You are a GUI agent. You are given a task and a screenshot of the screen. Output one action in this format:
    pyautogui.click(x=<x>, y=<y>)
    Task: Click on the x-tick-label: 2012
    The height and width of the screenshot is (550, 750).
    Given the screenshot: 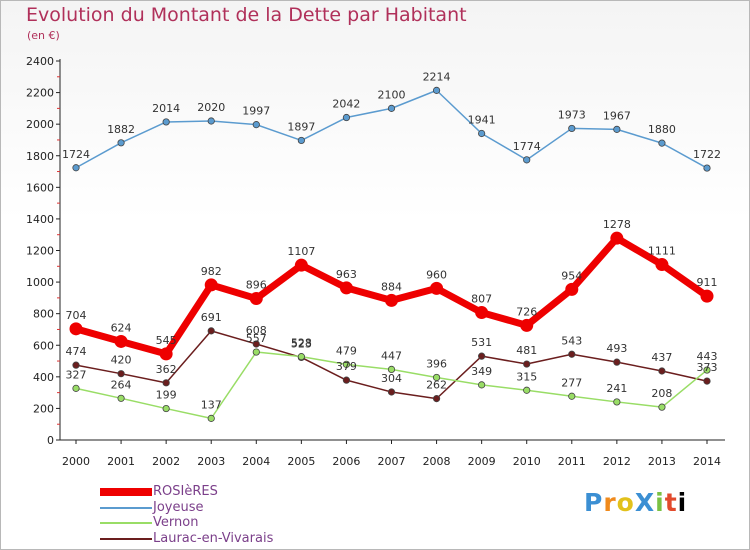 What is the action you would take?
    pyautogui.click(x=617, y=461)
    